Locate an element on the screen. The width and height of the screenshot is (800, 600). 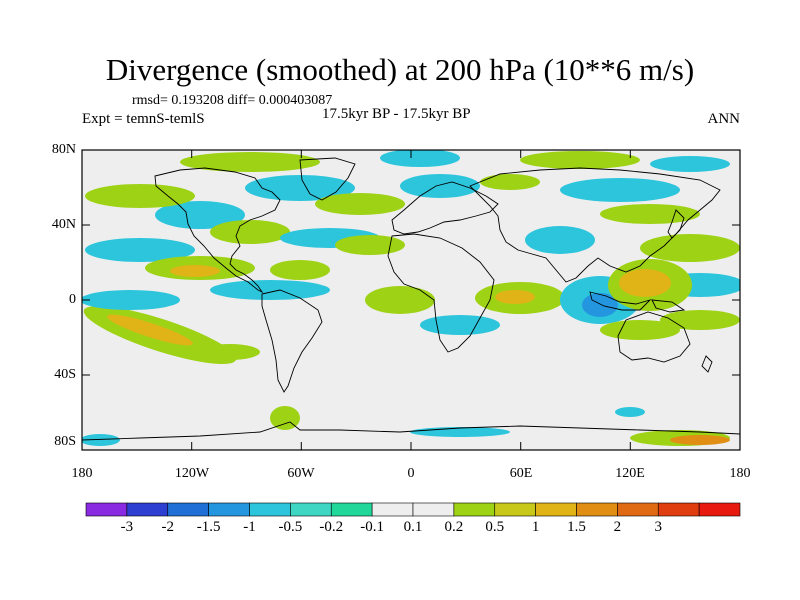
colorbar-label-9: 0.5 is located at coordinates (495, 527).